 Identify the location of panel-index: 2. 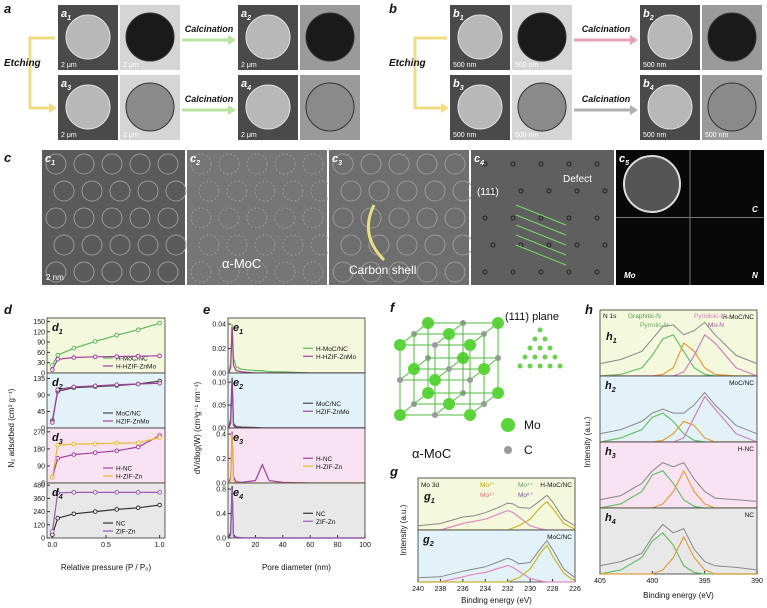
(248, 18).